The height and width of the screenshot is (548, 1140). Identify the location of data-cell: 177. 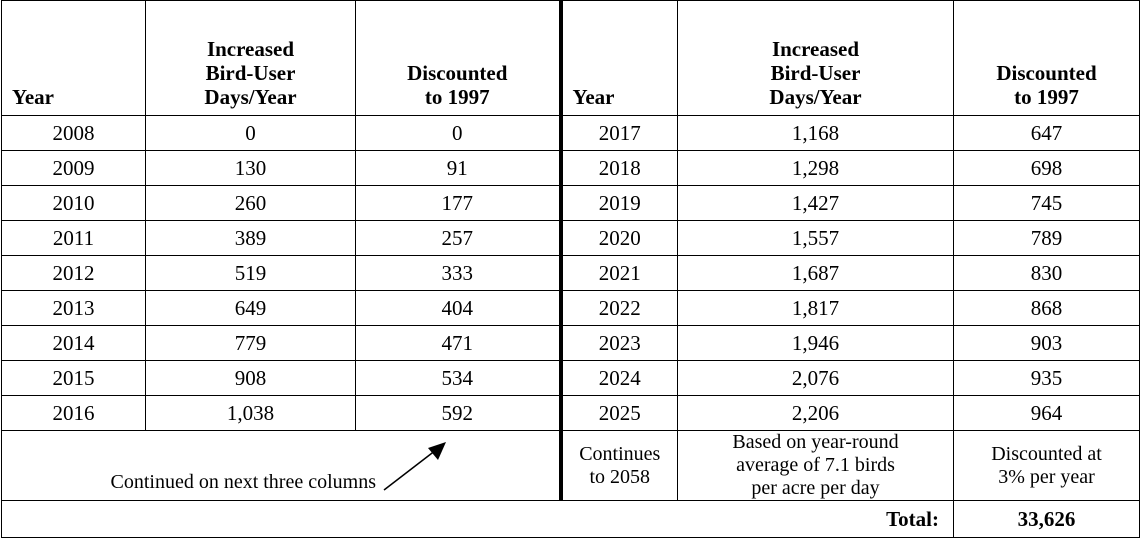
(458, 203).